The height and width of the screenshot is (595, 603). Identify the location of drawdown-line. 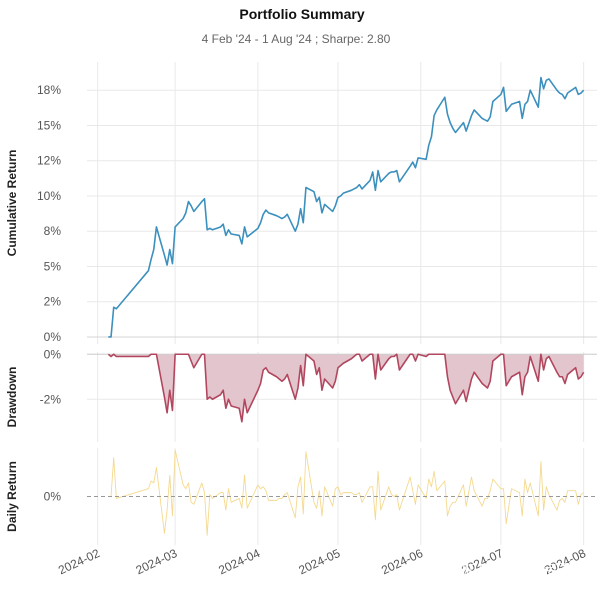
(346, 388).